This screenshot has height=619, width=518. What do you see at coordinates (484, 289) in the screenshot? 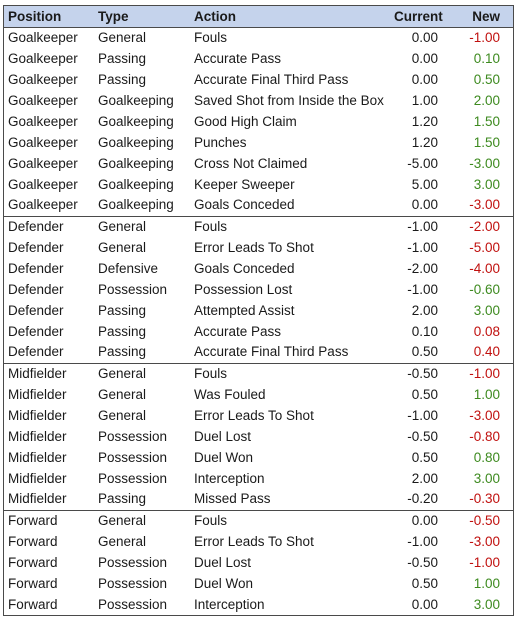
I see `cell-new: -0.60` at bounding box center [484, 289].